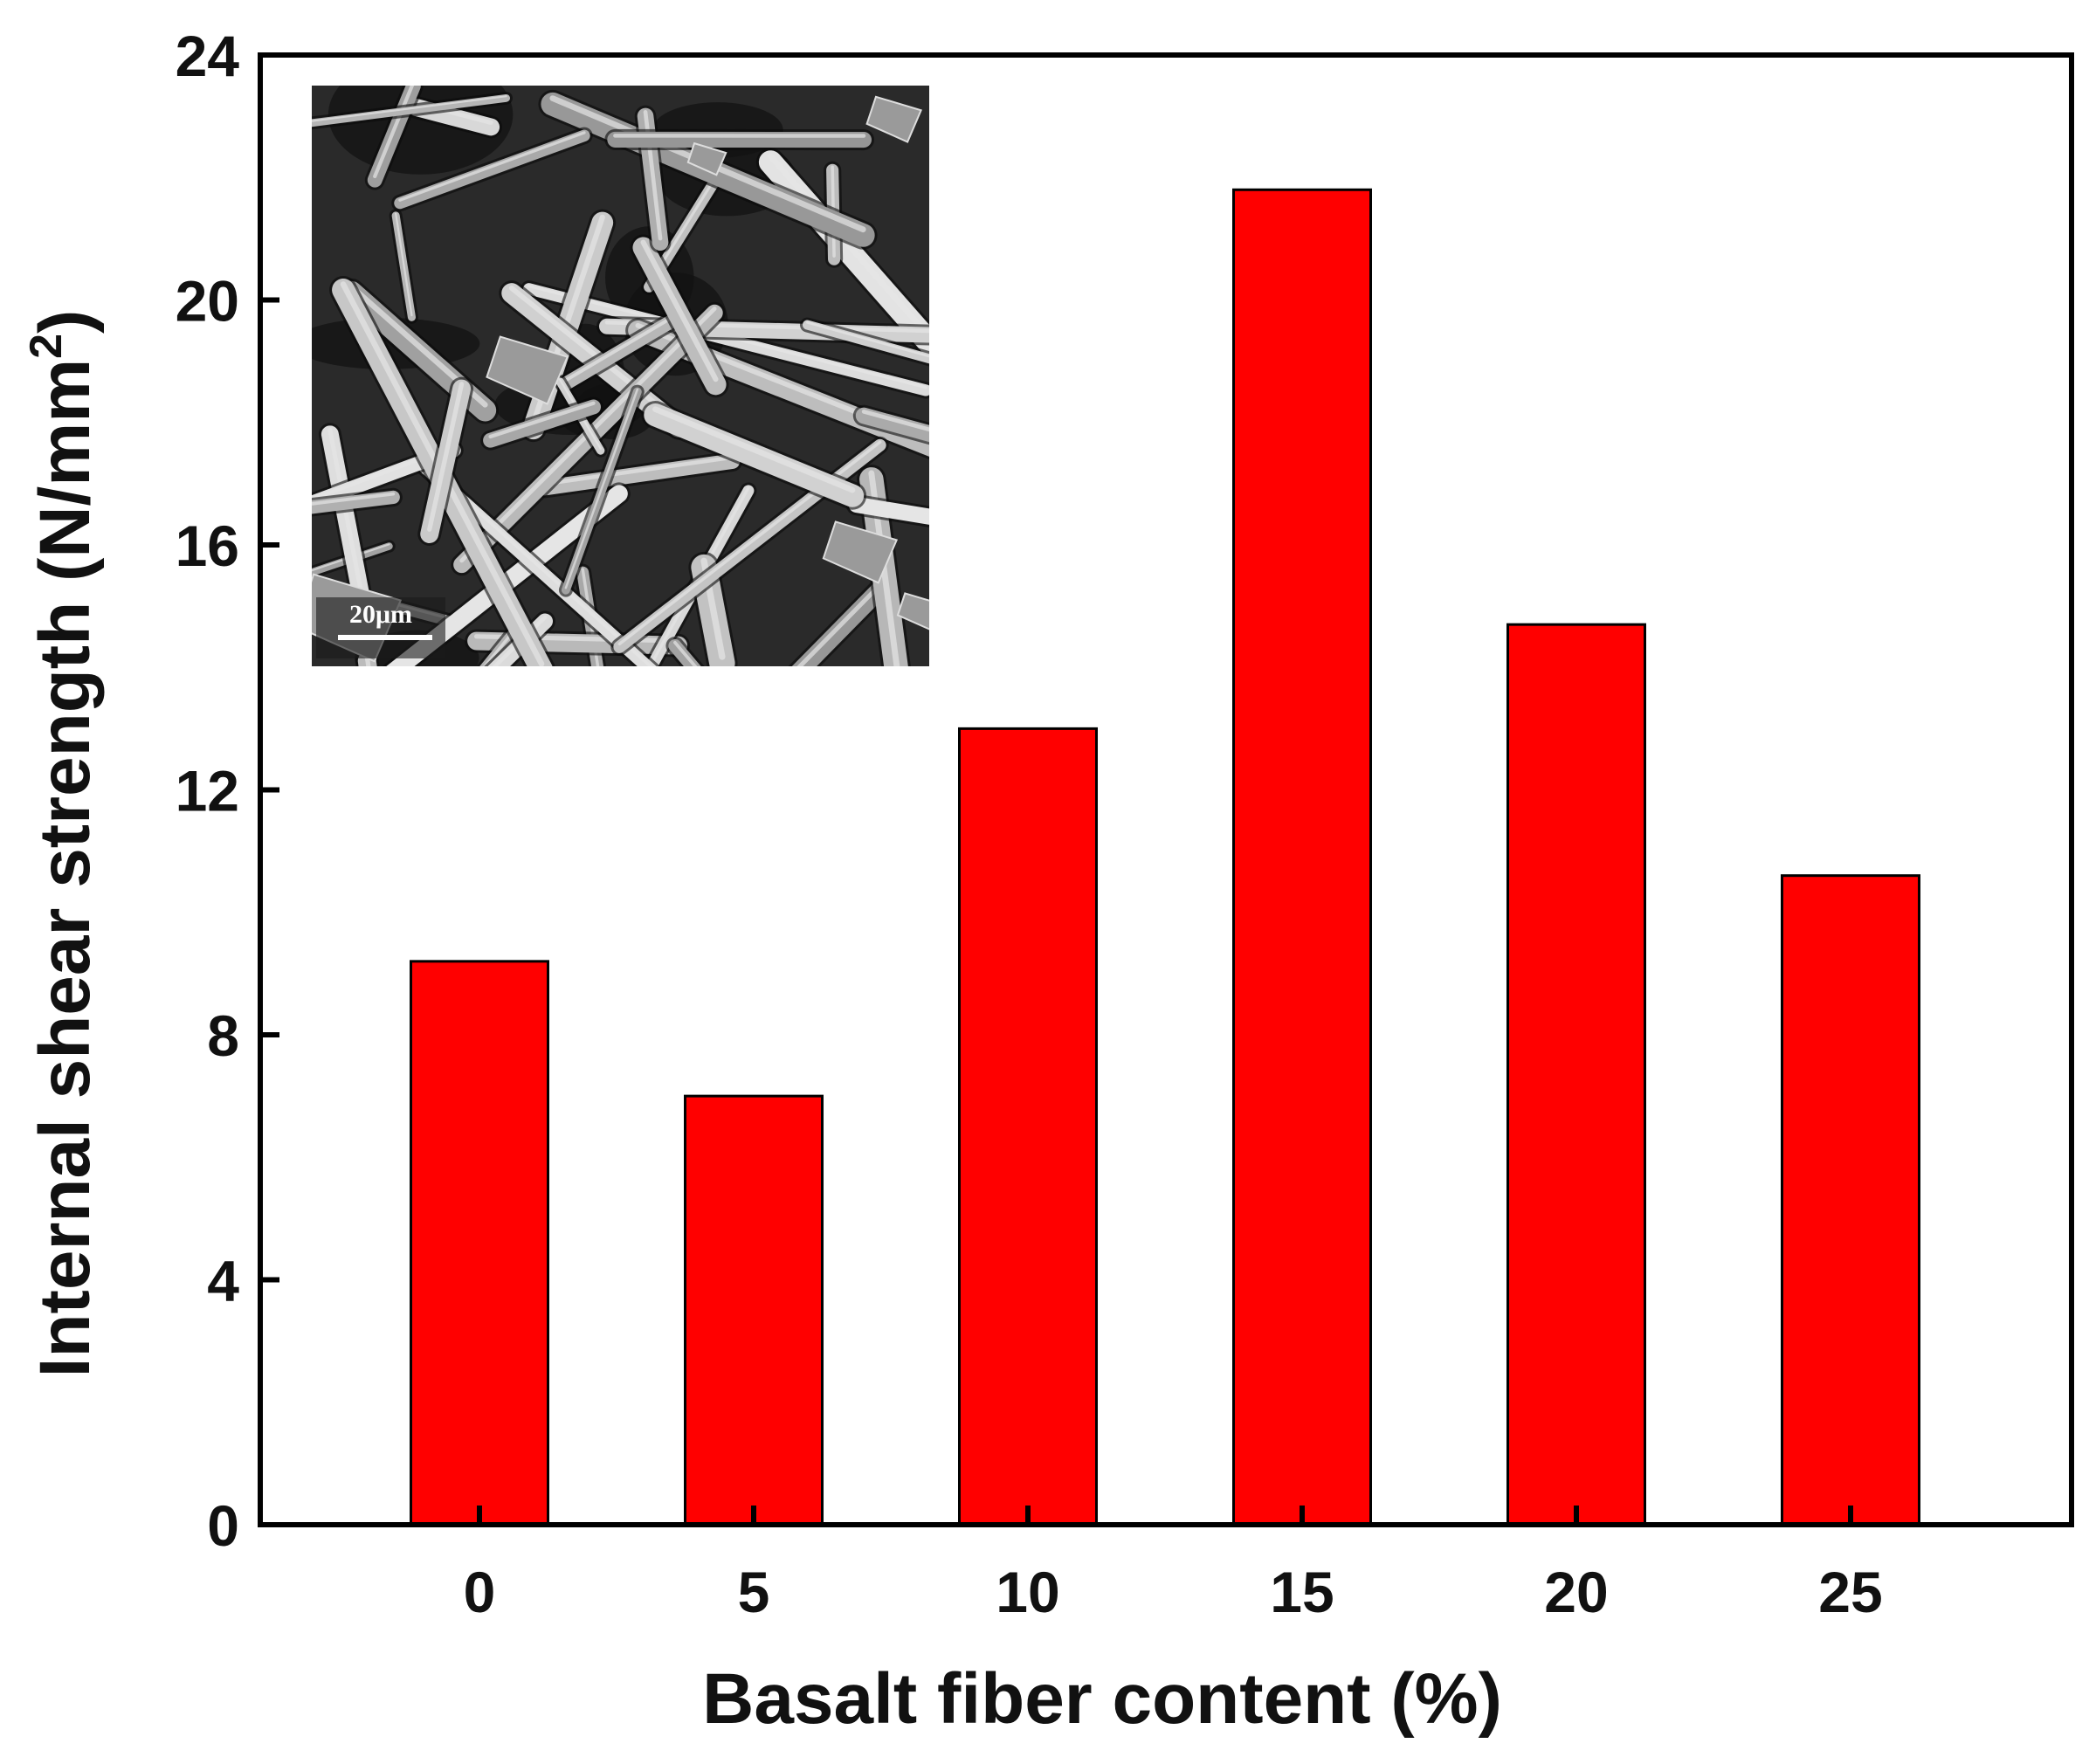 Image resolution: width=2089 pixels, height=1764 pixels. I want to click on y-tick-label: 0, so click(223, 1526).